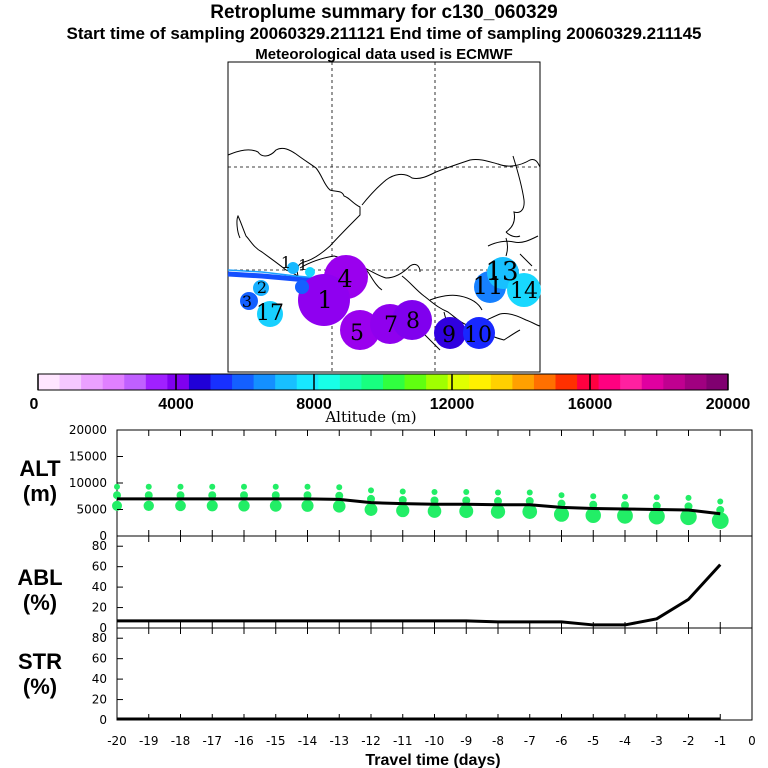  What do you see at coordinates (212, 741) in the screenshot?
I see `x-tick-label: -17` at bounding box center [212, 741].